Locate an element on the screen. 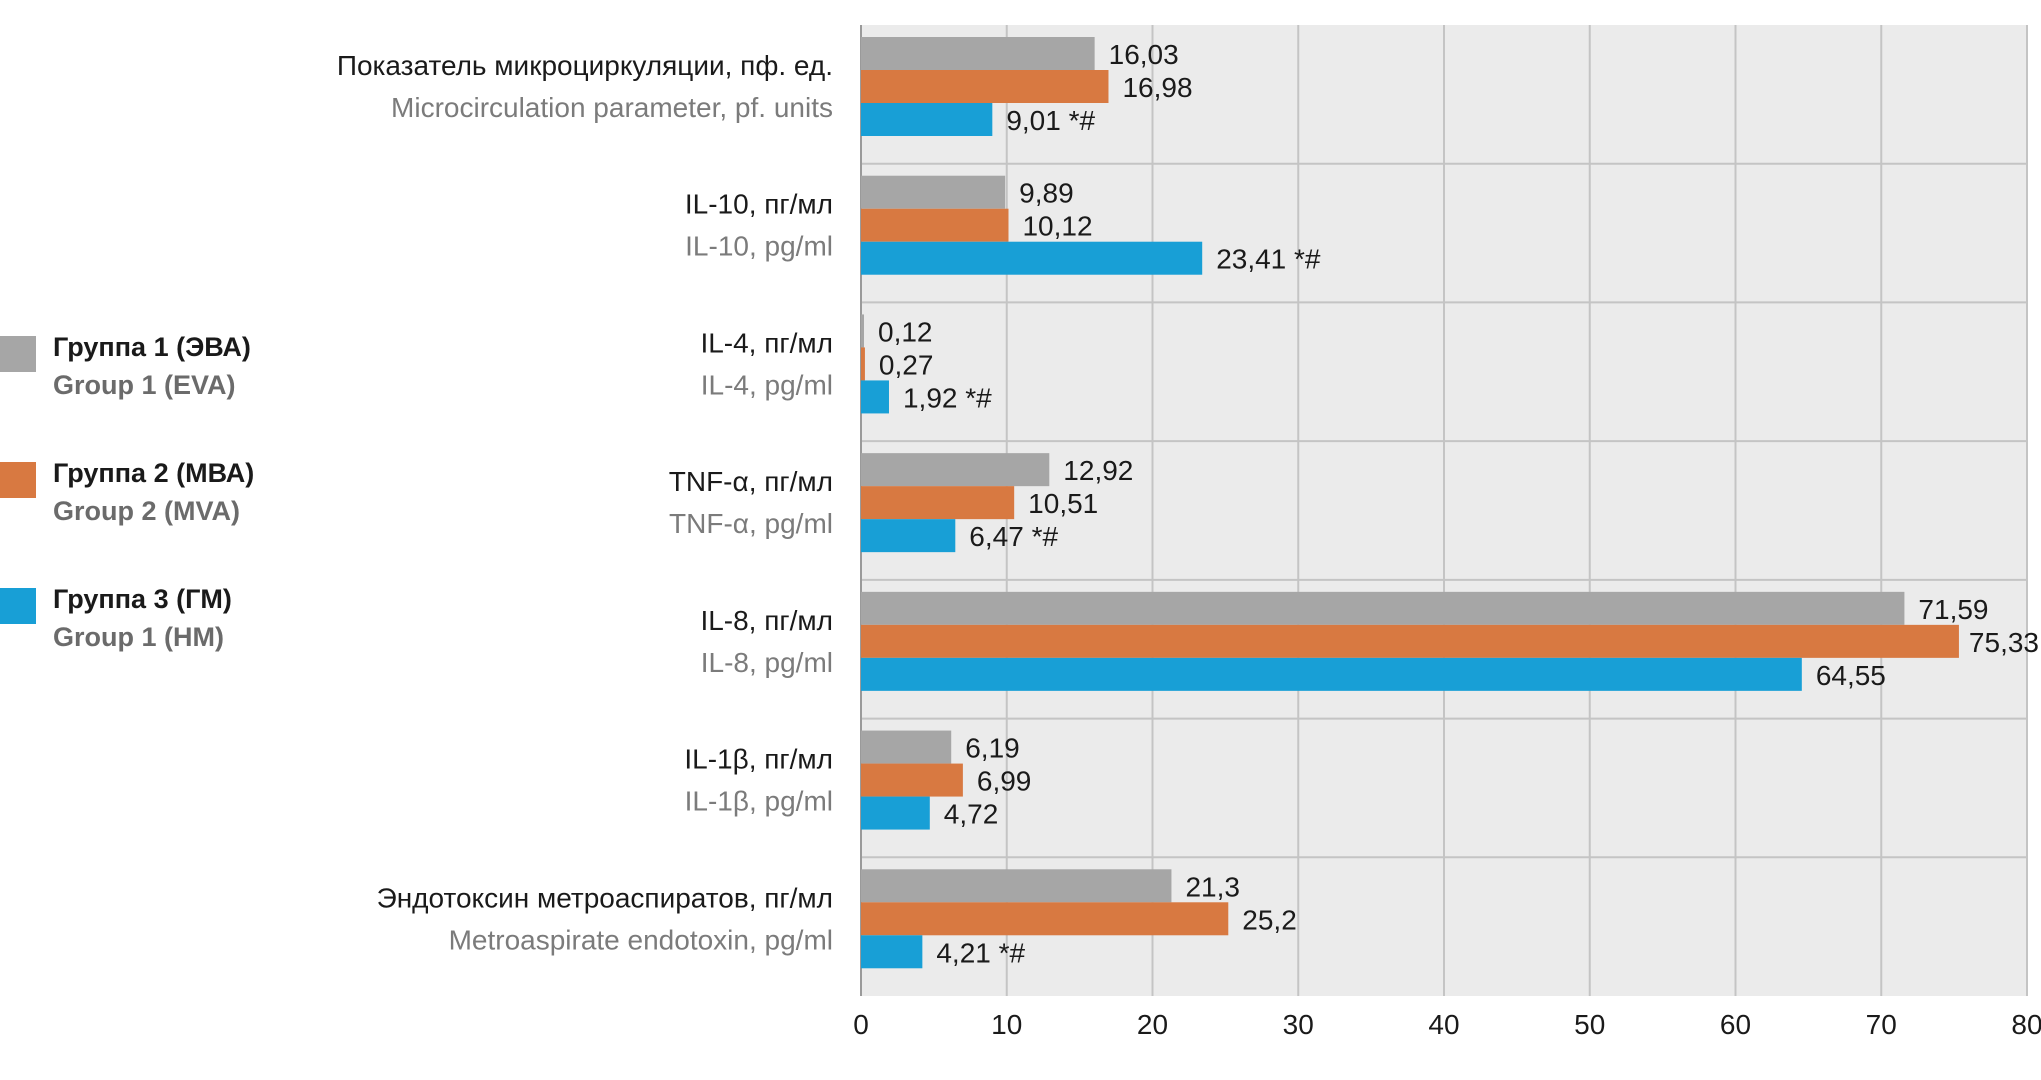  x-tick-label: 0 is located at coordinates (861, 1024).